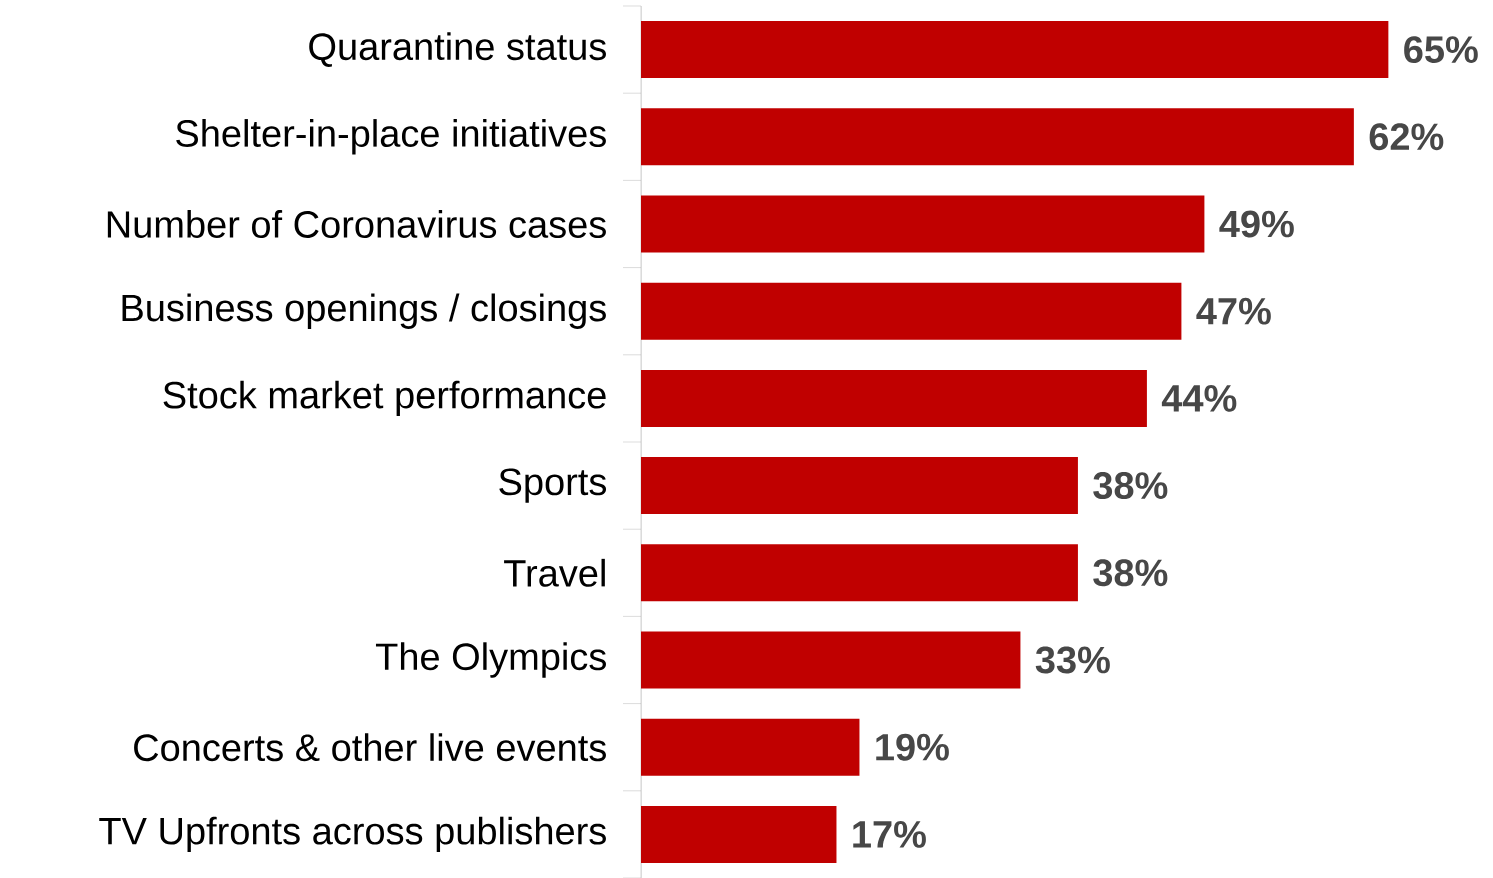  I want to click on y-tick-label: Stock market performance, so click(384, 398).